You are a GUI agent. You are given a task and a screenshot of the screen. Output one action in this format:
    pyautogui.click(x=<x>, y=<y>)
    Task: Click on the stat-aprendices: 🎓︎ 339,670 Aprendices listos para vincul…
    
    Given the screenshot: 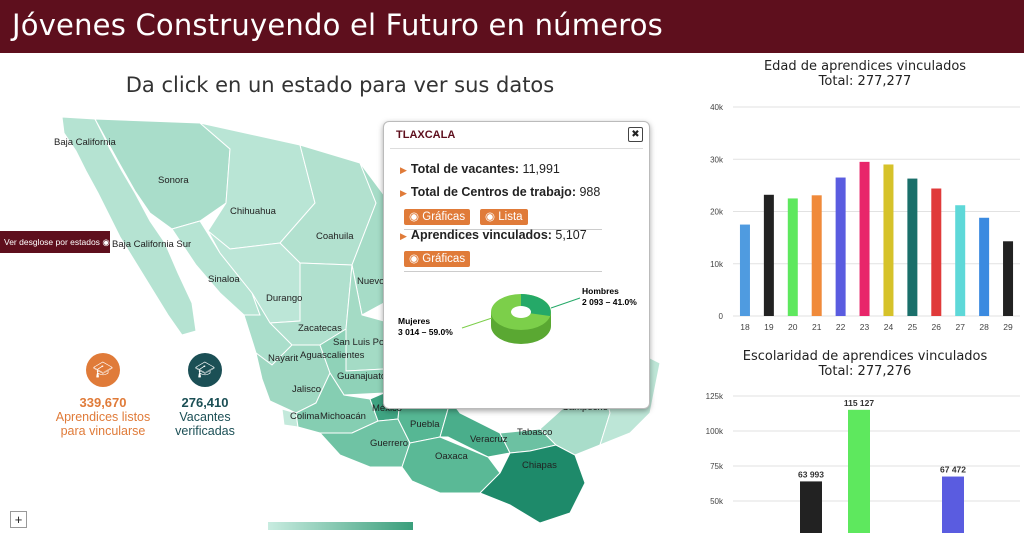 What is the action you would take?
    pyautogui.click(x=103, y=395)
    